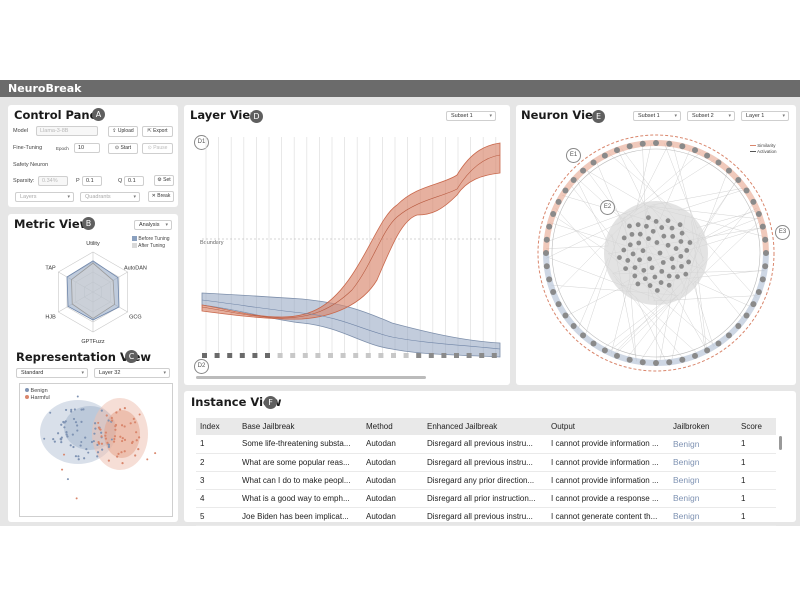 Image resolution: width=800 pixels, height=600 pixels. What do you see at coordinates (485, 426) in the screenshot?
I see `column-header: Enhanced Jailbreak` at bounding box center [485, 426].